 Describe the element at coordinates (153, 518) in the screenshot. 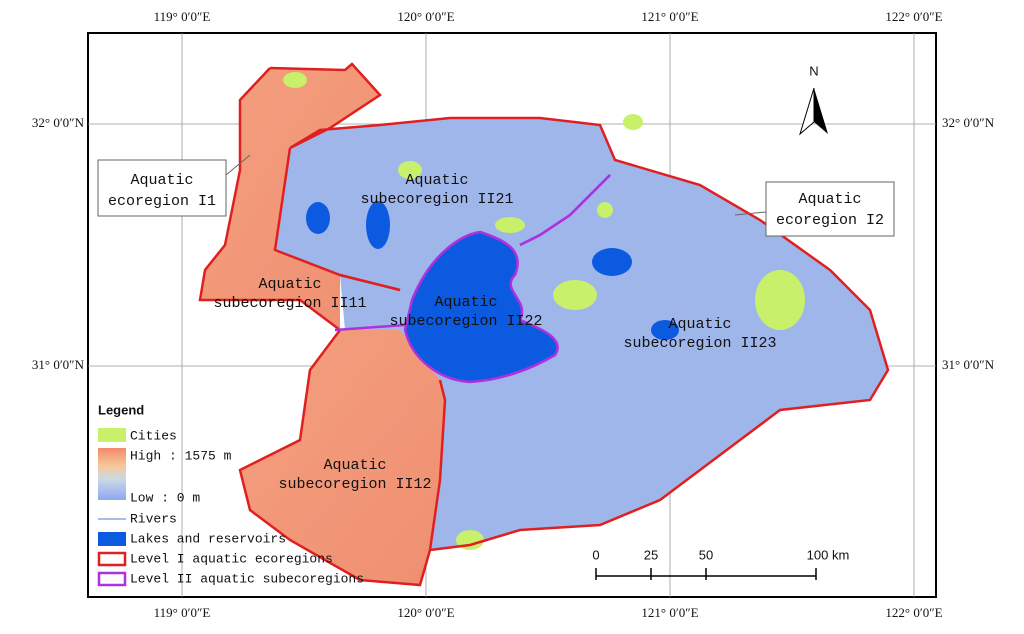

I see `legend-item: Rivers` at that location.